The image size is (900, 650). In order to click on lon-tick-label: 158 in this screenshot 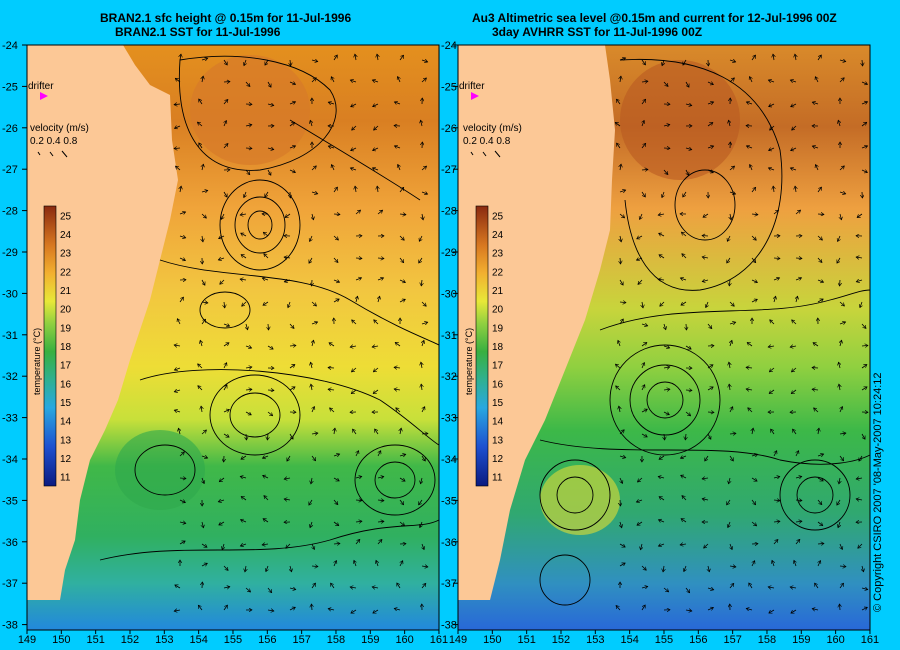, I will do `click(767, 640)`.